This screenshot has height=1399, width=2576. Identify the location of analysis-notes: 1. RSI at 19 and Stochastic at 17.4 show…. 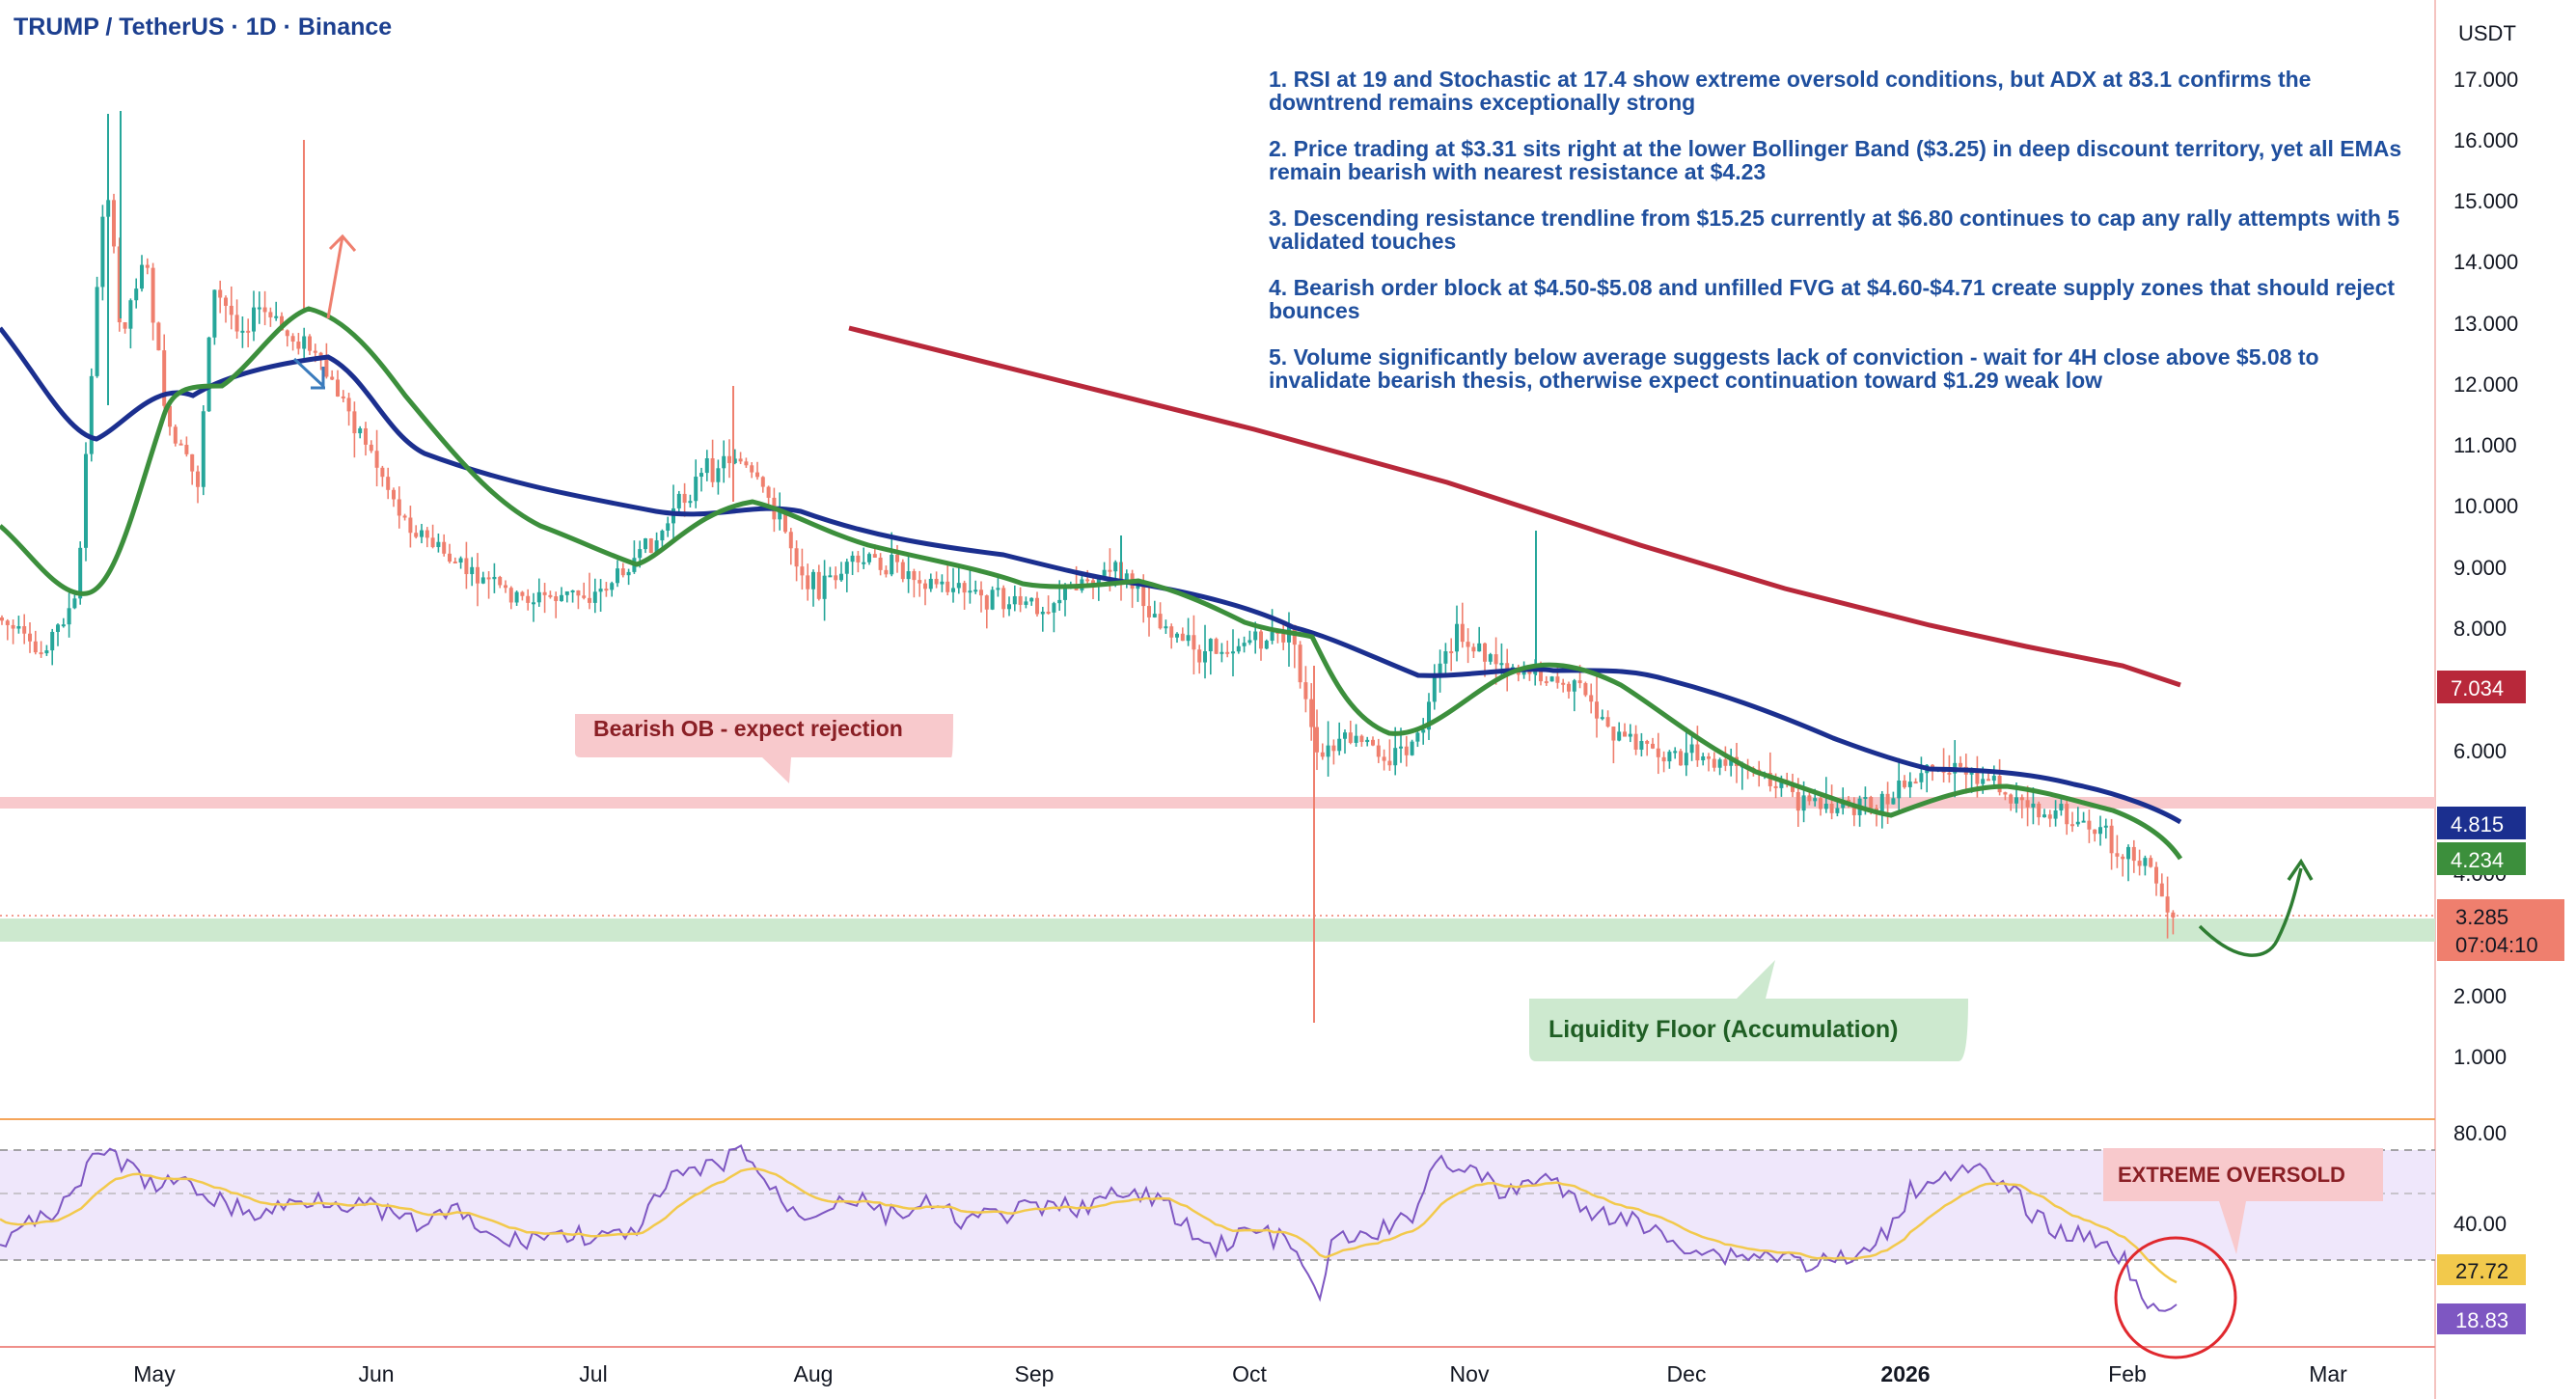
(1838, 241).